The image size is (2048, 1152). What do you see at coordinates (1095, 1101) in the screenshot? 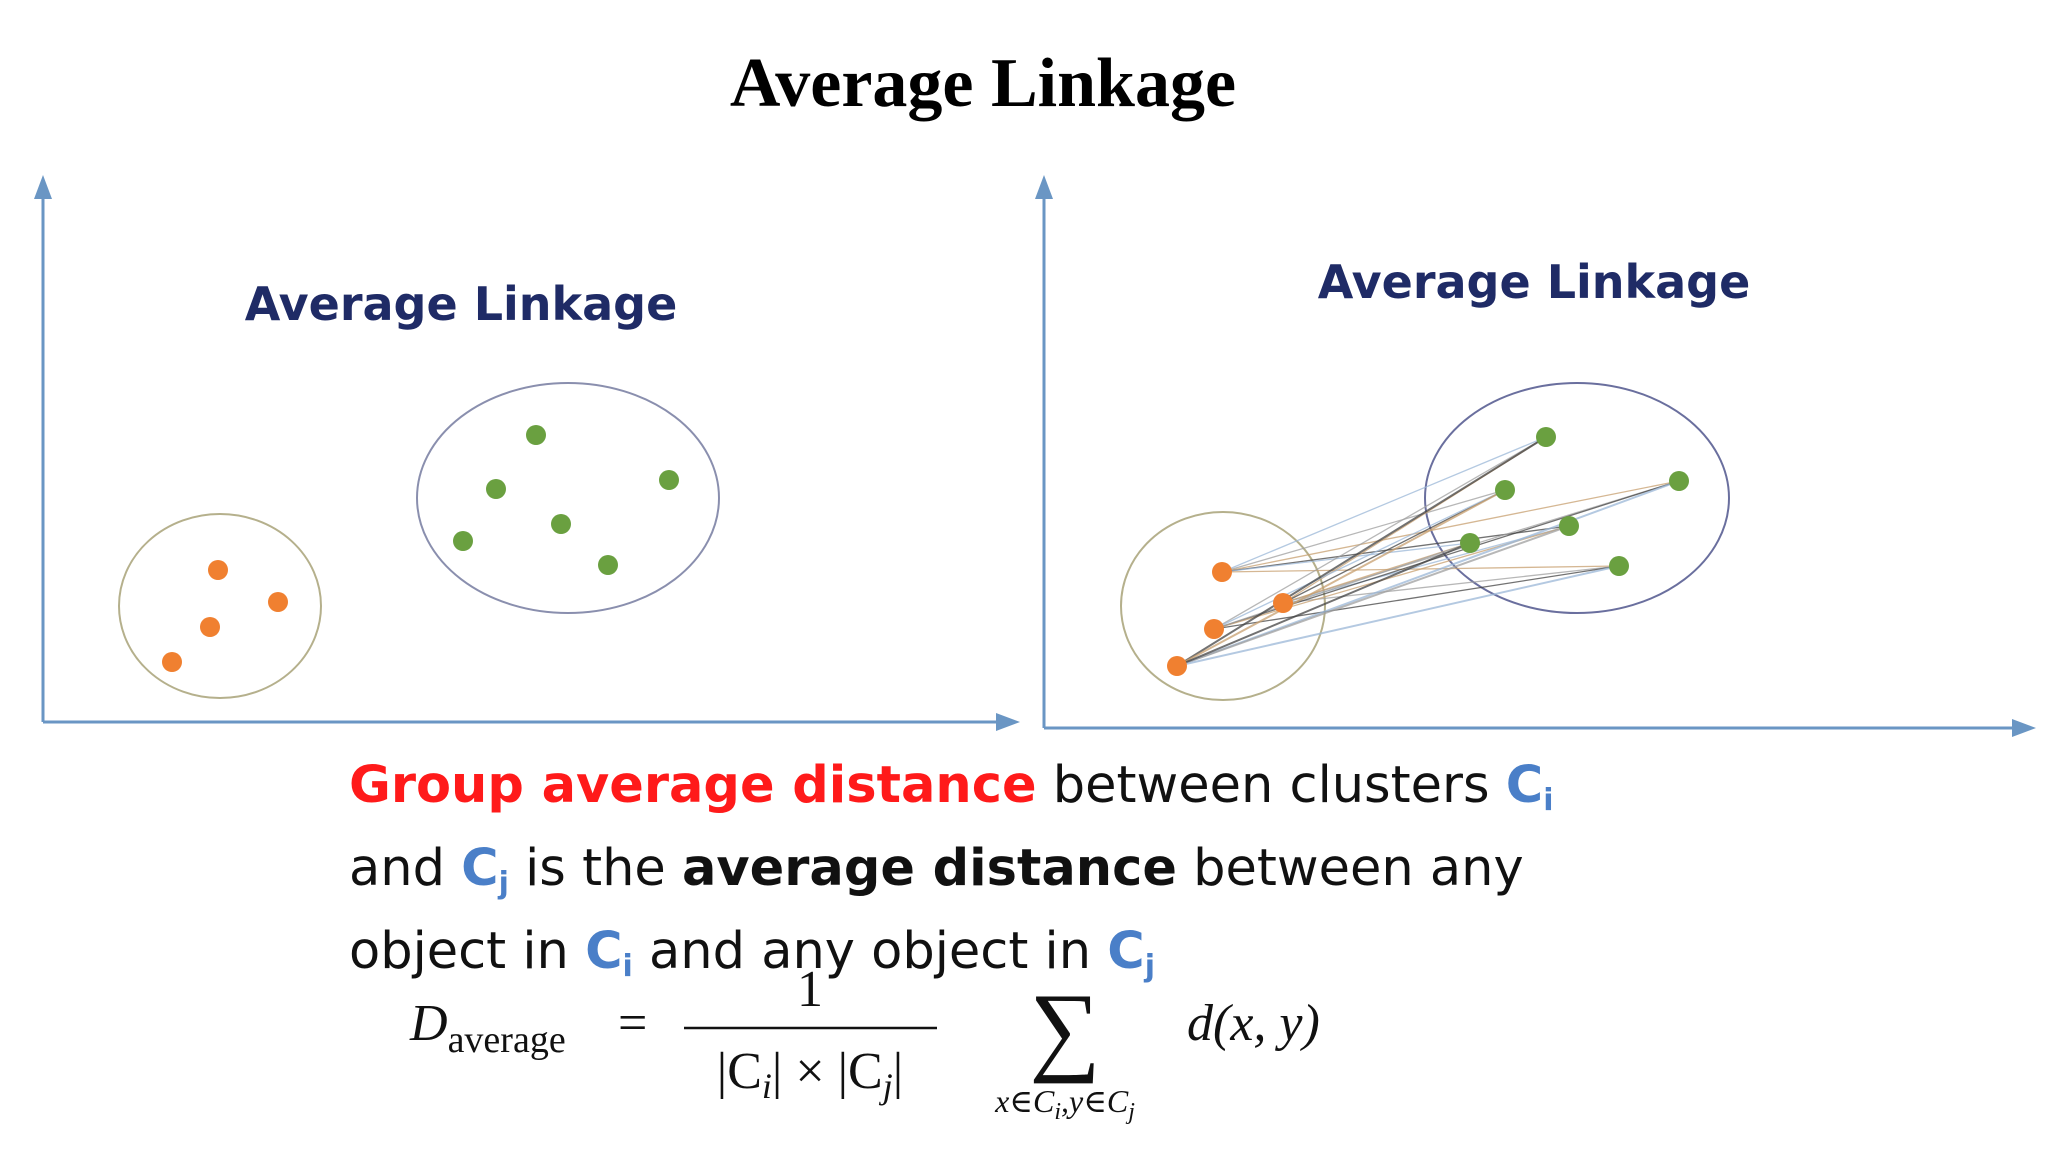
I see `part: ,y∈C` at bounding box center [1095, 1101].